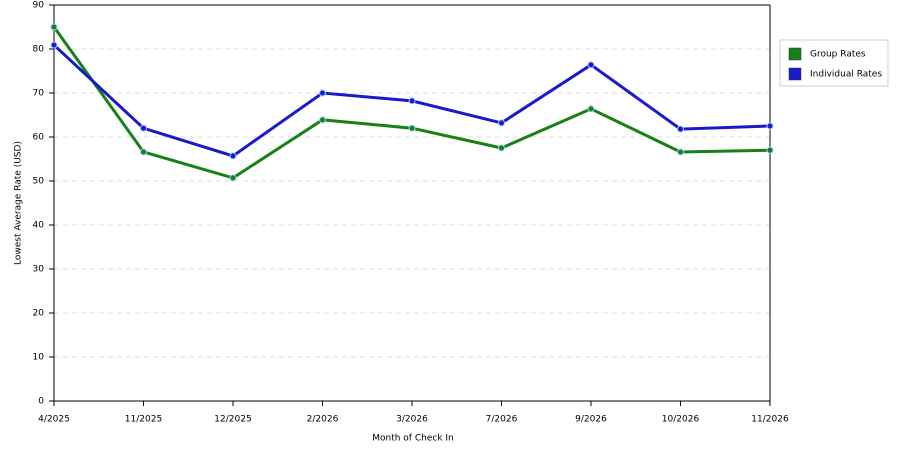 This screenshot has width=900, height=450. Describe the element at coordinates (846, 75) in the screenshot. I see `legend-label: Individual Rates` at that location.